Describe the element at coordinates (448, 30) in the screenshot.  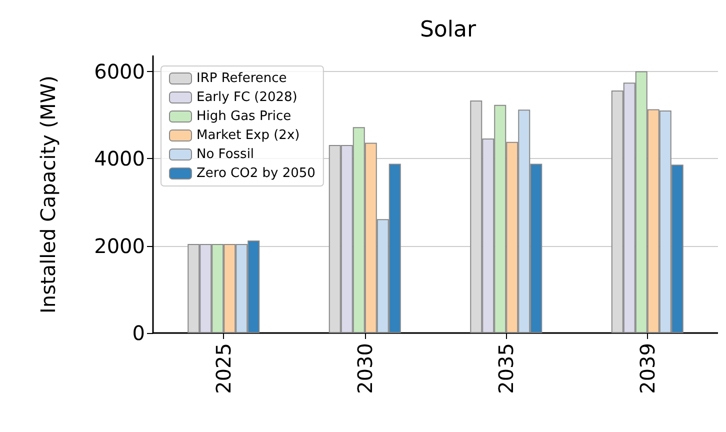
I see `chart-title: Solar` at that location.